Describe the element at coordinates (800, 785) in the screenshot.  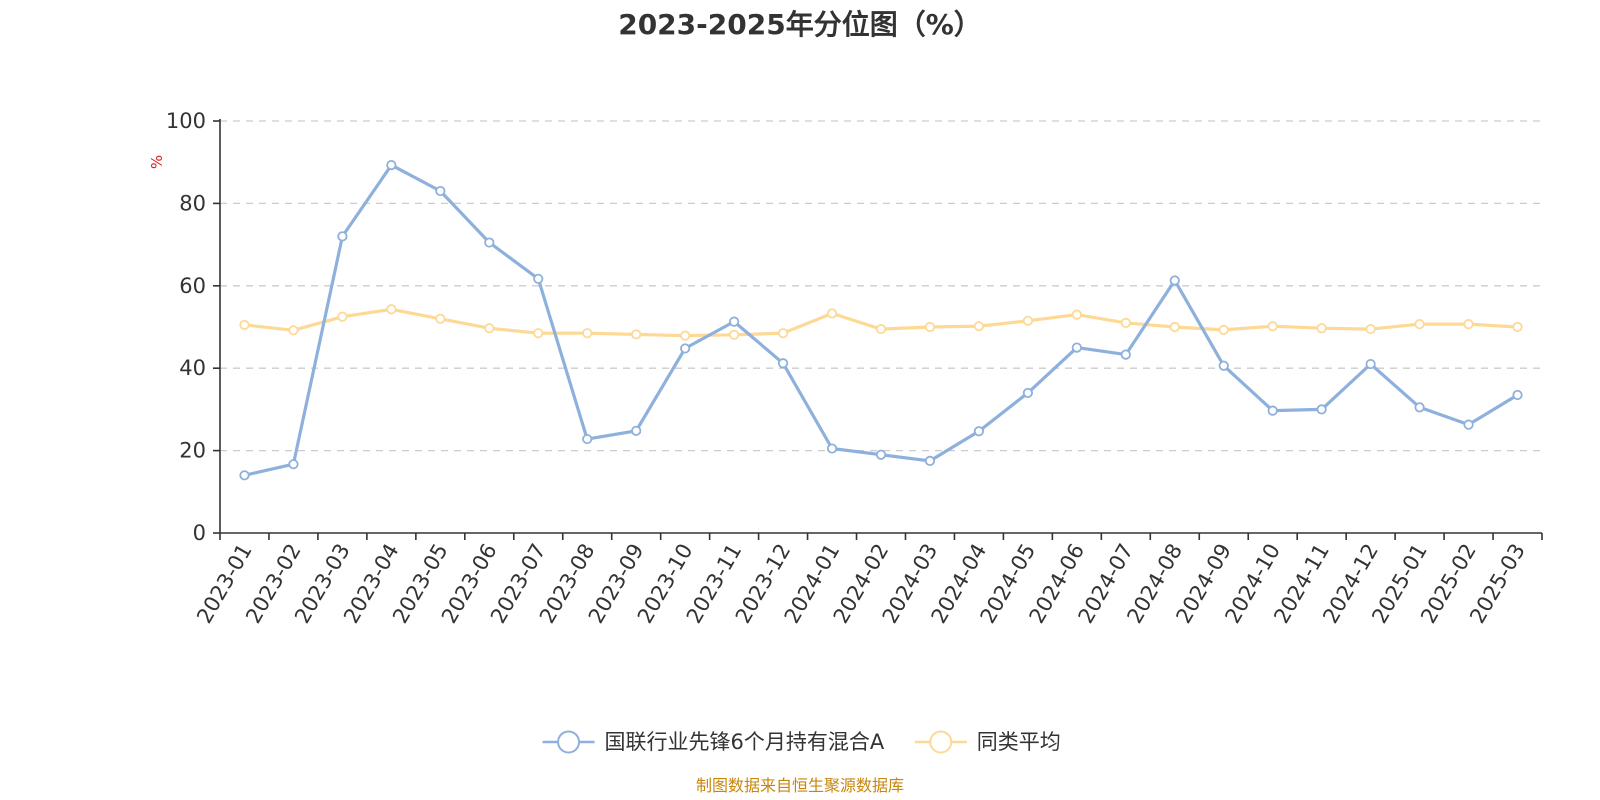
I see `source-note: 制图数据来自恒生聚源数据库` at that location.